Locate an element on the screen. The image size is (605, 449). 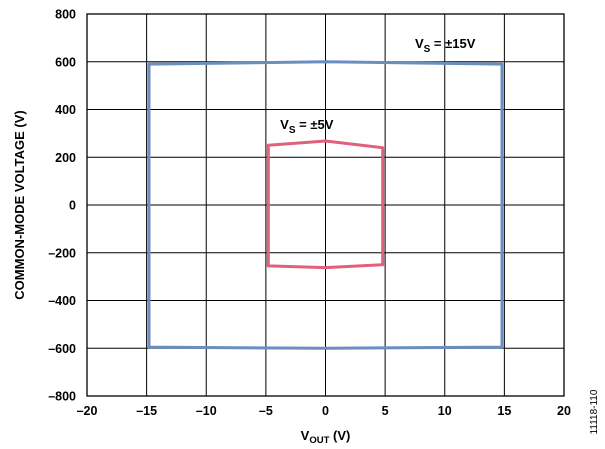
x-tick-label: –20 is located at coordinates (87, 411).